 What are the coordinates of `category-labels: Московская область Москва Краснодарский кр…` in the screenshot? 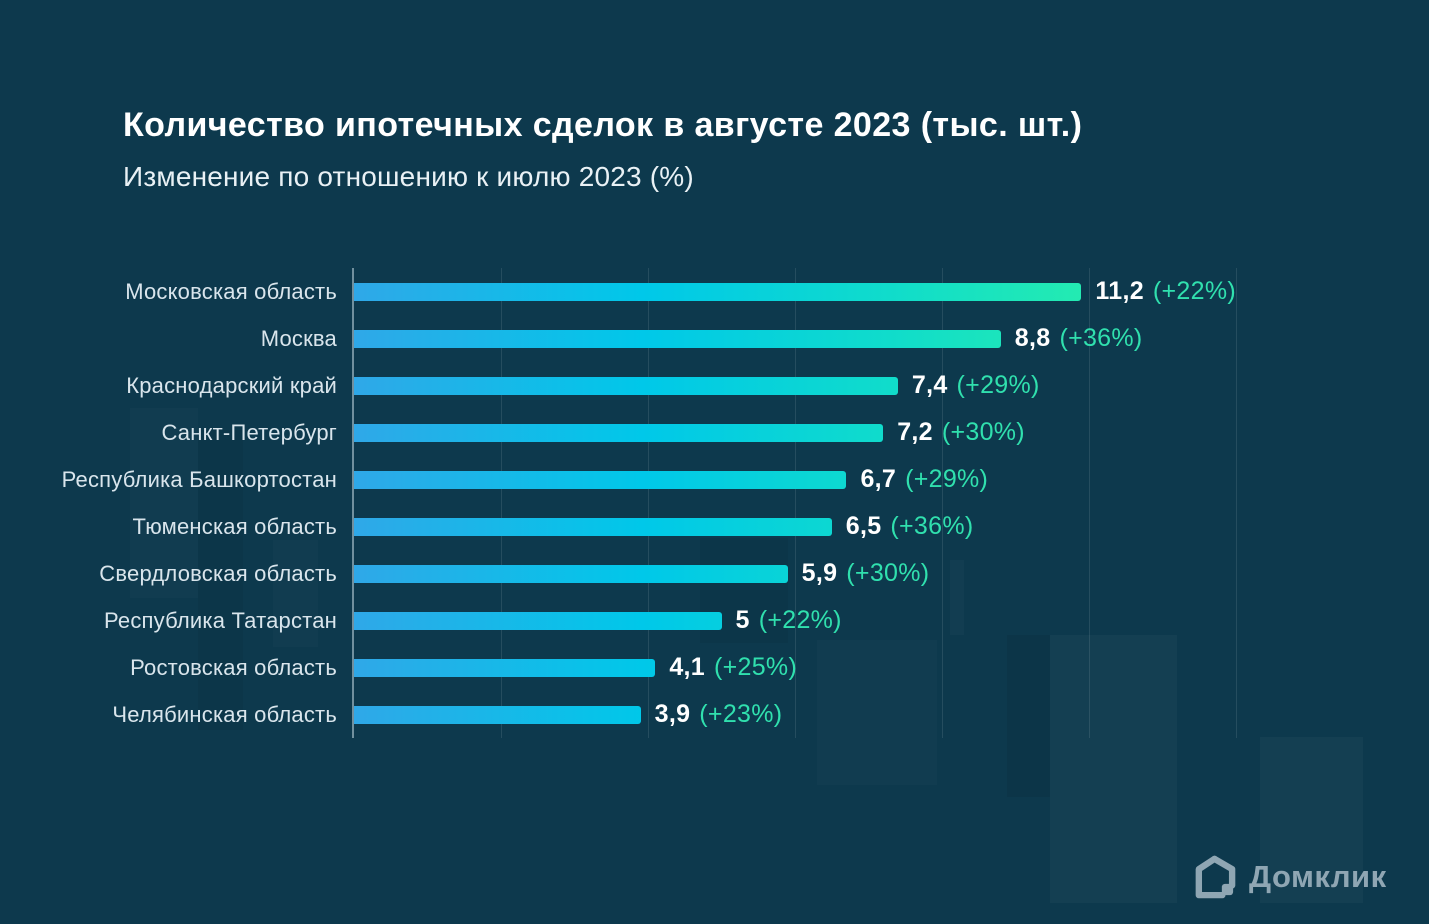 It's located at (168, 503).